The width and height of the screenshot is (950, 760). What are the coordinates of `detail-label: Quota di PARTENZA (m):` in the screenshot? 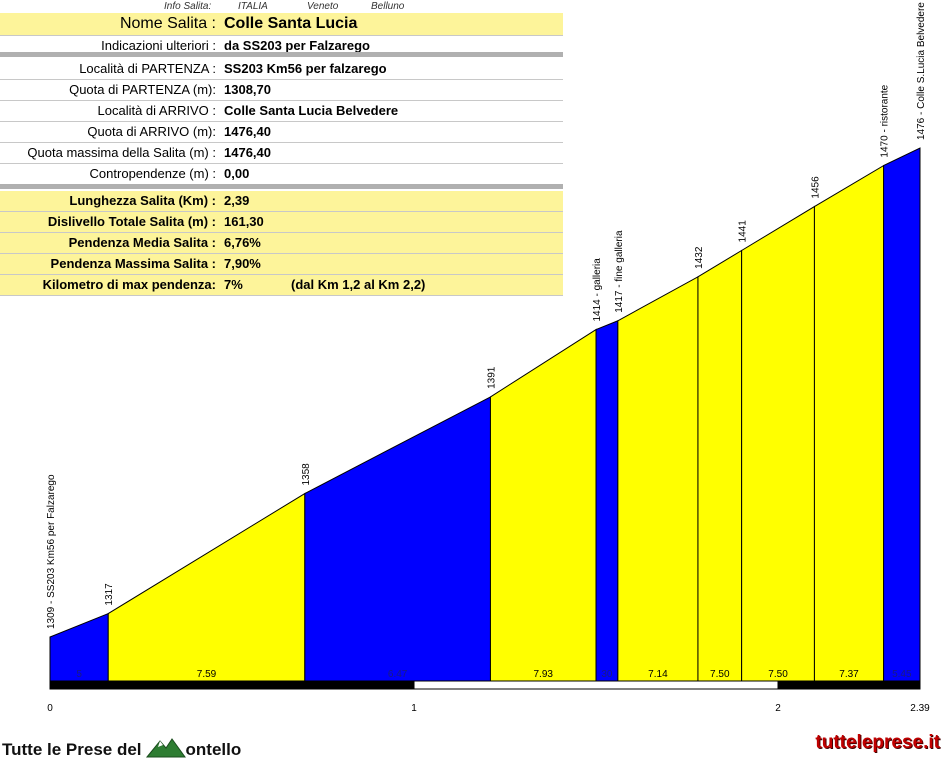 It's located at (142, 89).